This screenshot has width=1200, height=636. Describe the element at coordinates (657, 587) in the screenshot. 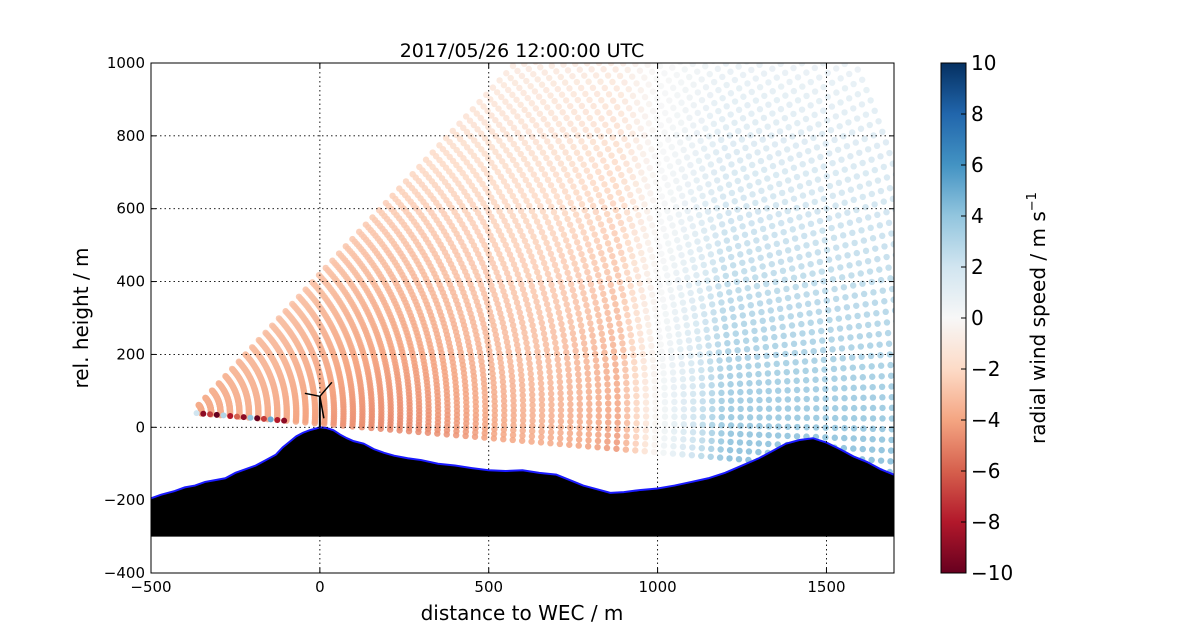

I see `x-tick-label: 1000` at that location.